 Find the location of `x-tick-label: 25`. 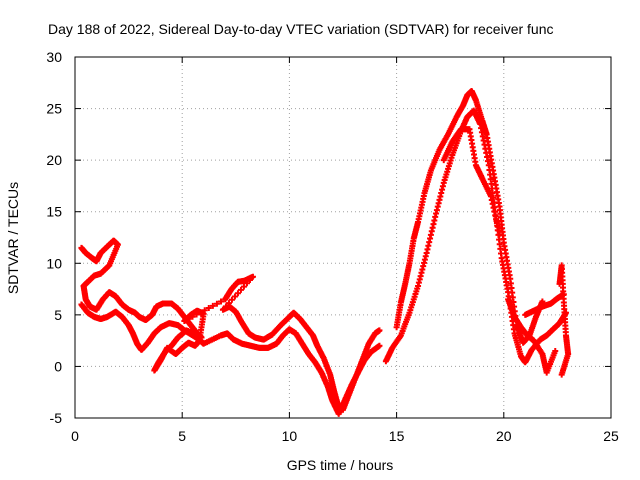

x-tick-label: 25 is located at coordinates (611, 436).